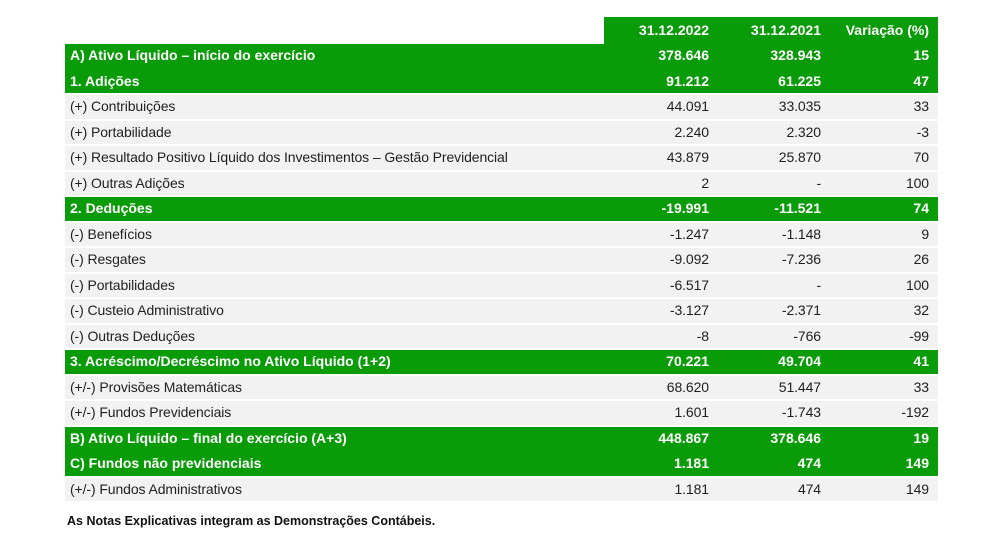  I want to click on value-2021: -1.148, so click(801, 233).